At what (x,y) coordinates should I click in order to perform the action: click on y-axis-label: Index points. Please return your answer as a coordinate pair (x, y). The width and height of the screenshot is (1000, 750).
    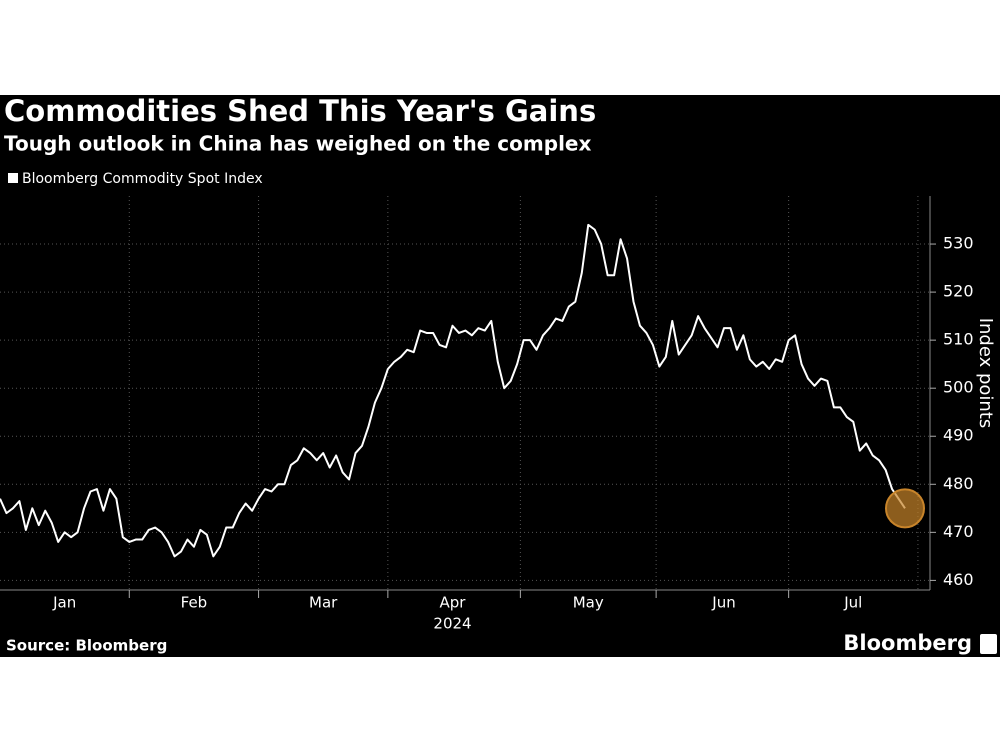
    Looking at the image, I should click on (985, 373).